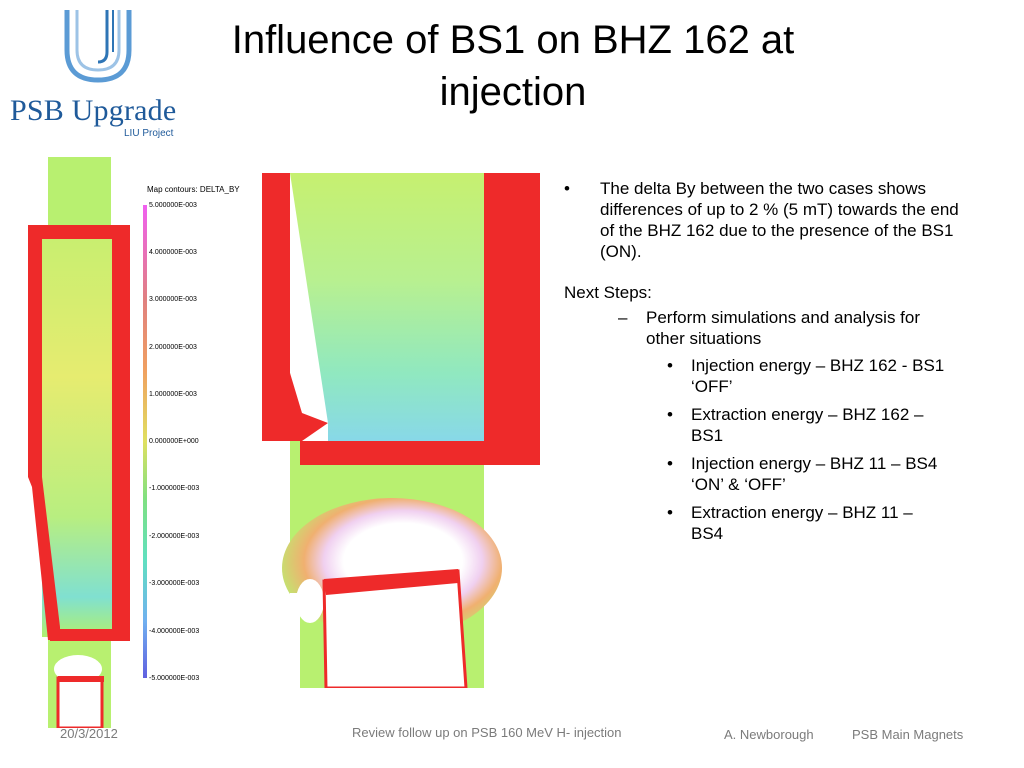 The height and width of the screenshot is (768, 1024). I want to click on bullet-item: • Injection energy – BHZ 162 - BS1 ‘OFF’, so click(754, 376).